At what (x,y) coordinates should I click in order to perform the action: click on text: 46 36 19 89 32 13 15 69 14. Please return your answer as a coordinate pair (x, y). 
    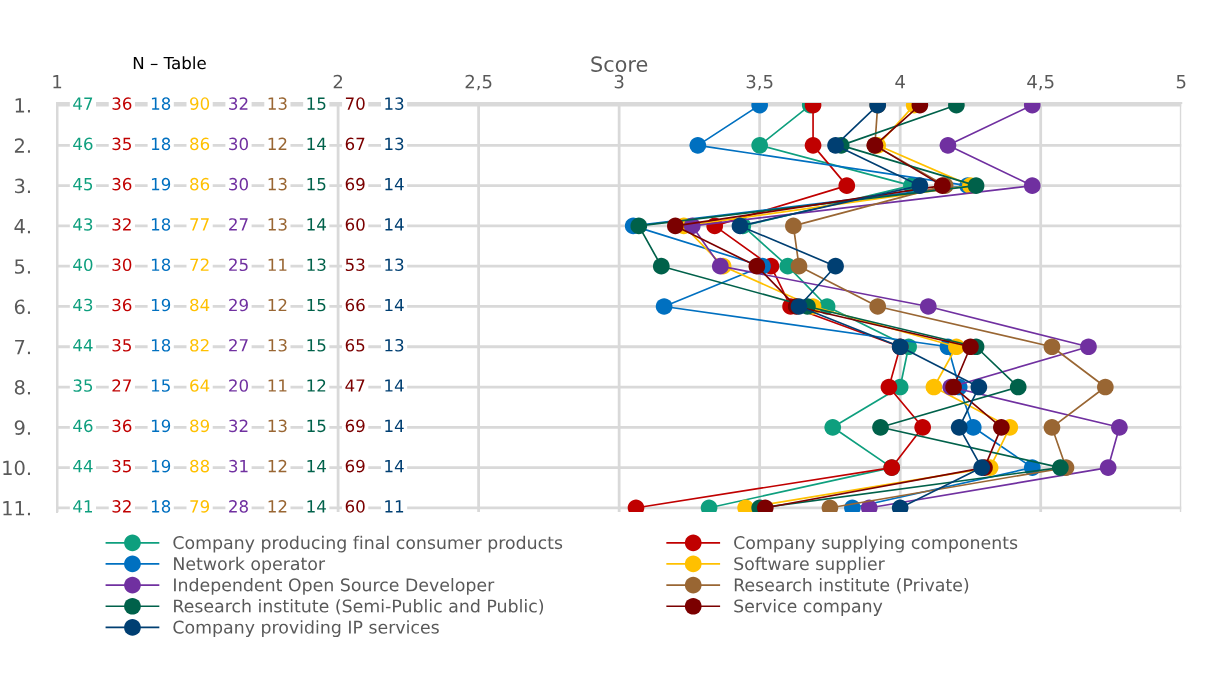
    Looking at the image, I should click on (238, 426).